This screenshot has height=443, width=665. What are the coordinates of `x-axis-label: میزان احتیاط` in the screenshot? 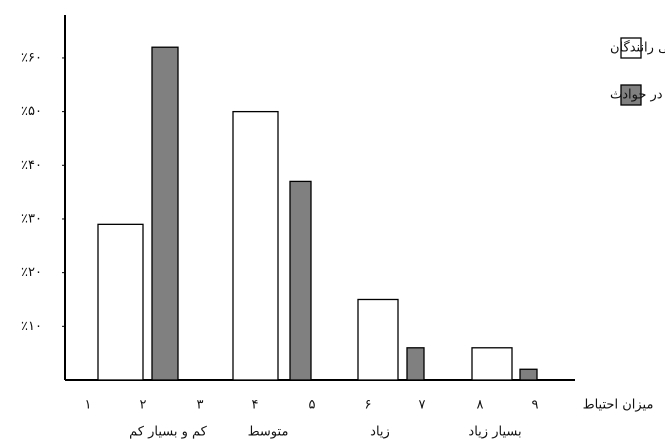 It's located at (618, 405).